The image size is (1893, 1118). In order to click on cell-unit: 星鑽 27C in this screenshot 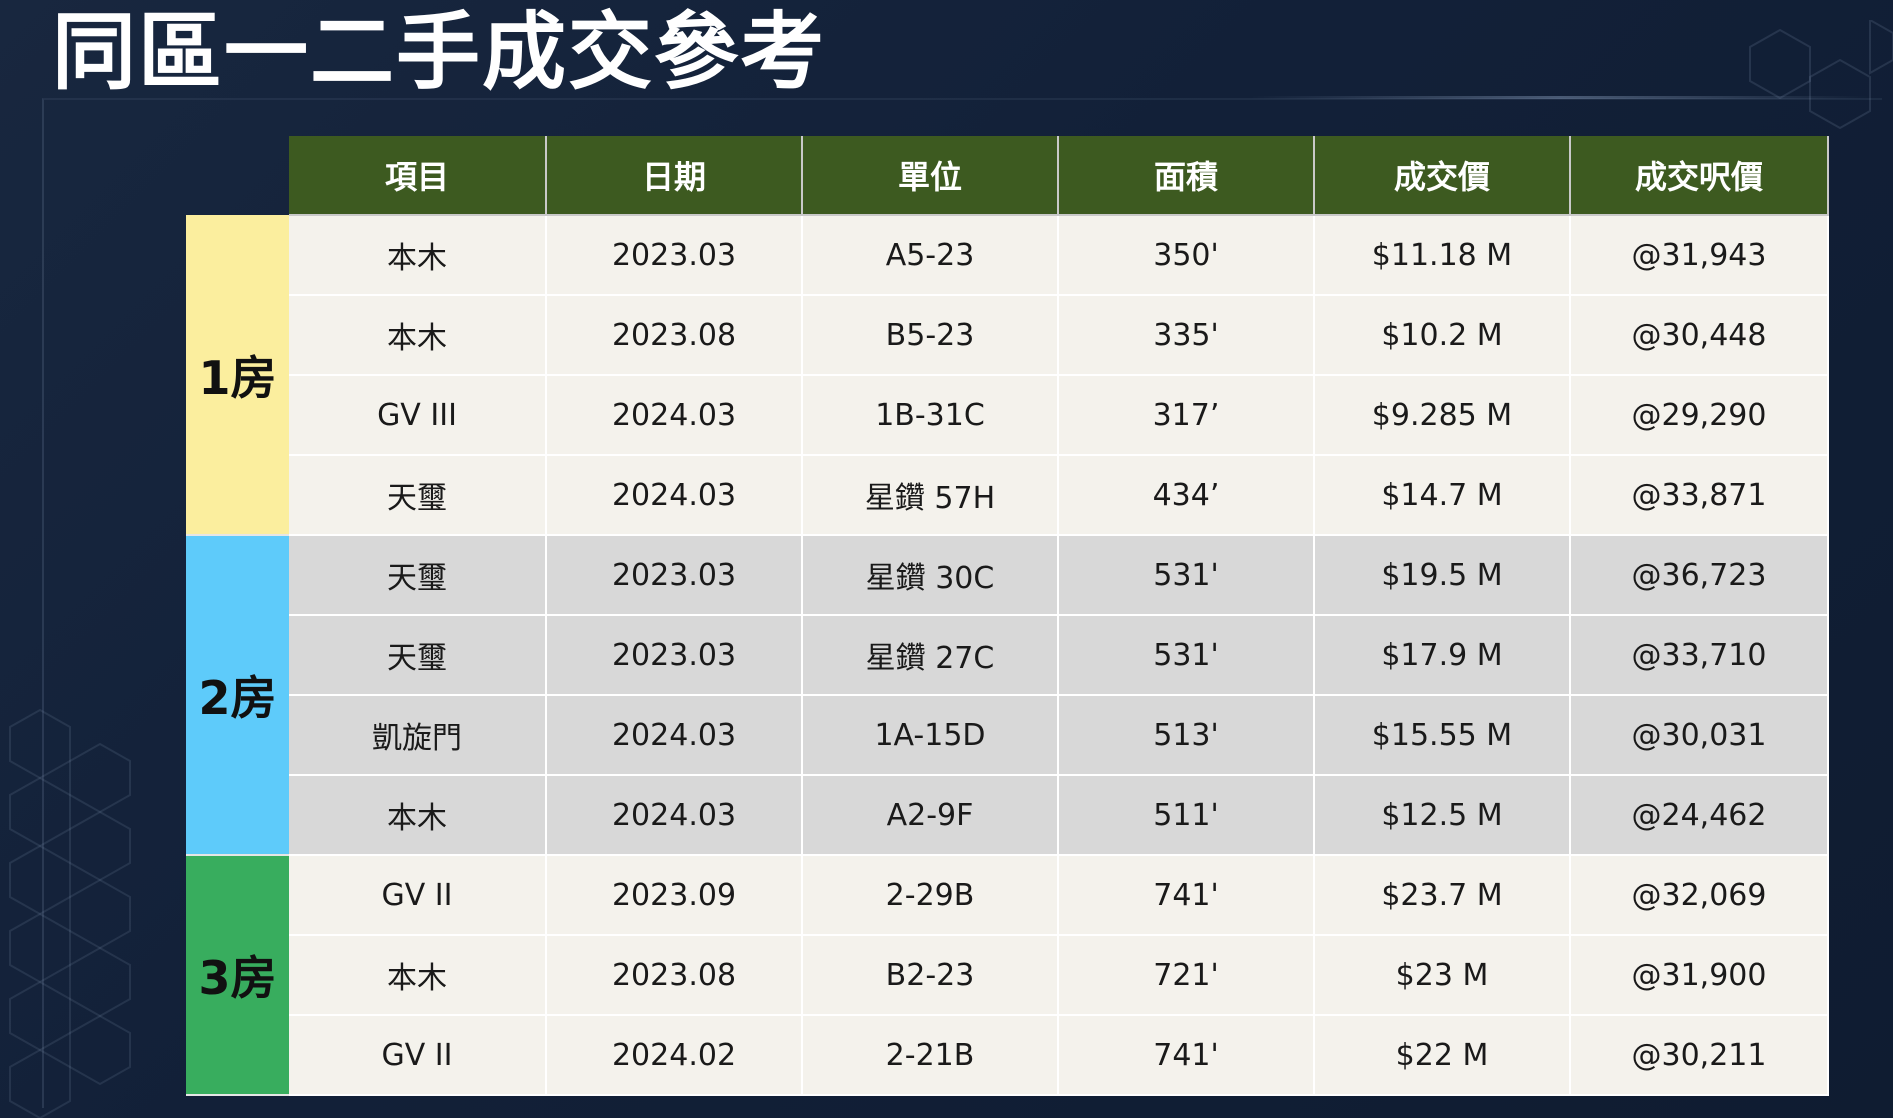, I will do `click(930, 655)`.